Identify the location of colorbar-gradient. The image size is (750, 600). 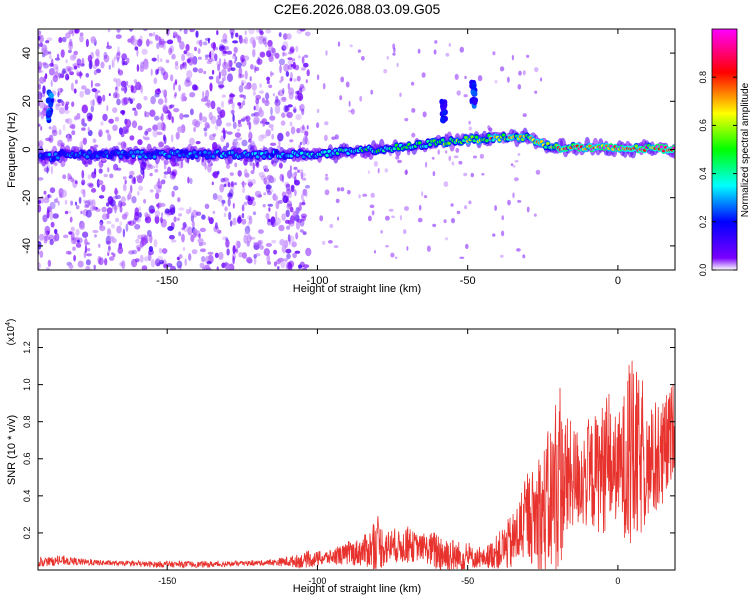
(724, 149).